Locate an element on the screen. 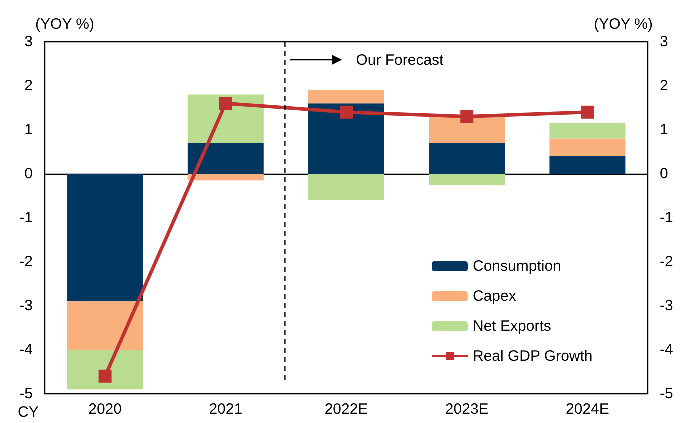 This screenshot has height=423, width=684. y2-tick-label: 2 is located at coordinates (664, 86).